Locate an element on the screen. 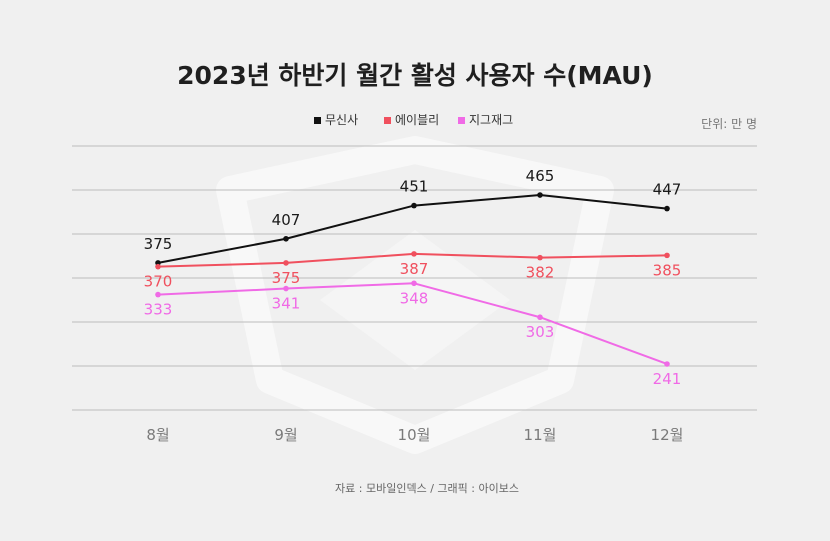 The height and width of the screenshot is (541, 830). legend: 무신사 에이블리 지그재그 is located at coordinates (413, 120).